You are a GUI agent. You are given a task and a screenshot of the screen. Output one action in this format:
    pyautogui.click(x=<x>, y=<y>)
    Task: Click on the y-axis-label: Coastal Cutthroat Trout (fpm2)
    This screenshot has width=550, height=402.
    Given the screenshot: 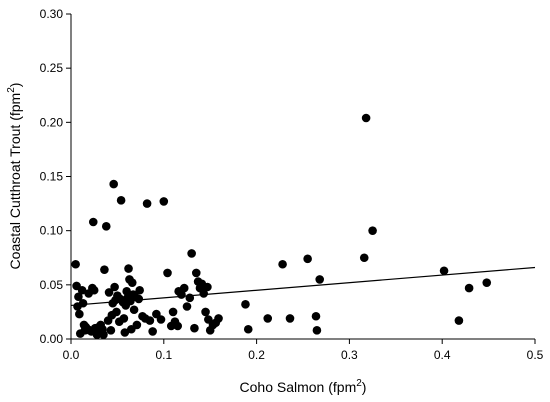 What is the action you would take?
    pyautogui.click(x=14, y=176)
    